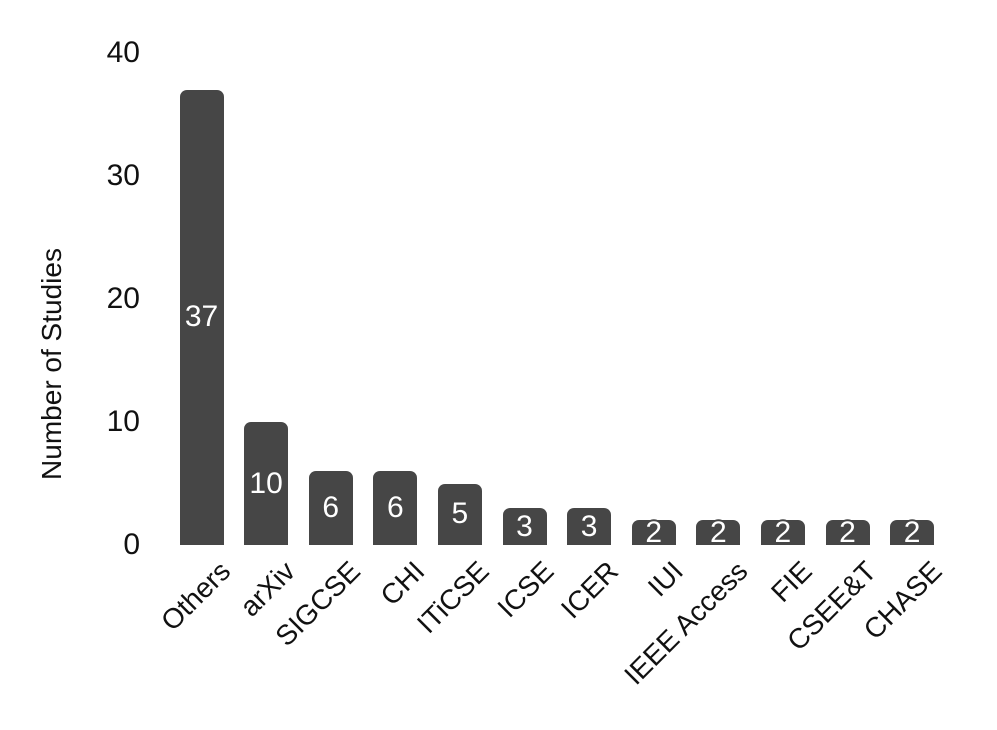 The height and width of the screenshot is (730, 997). I want to click on y-tick-label: 40, so click(123, 52).